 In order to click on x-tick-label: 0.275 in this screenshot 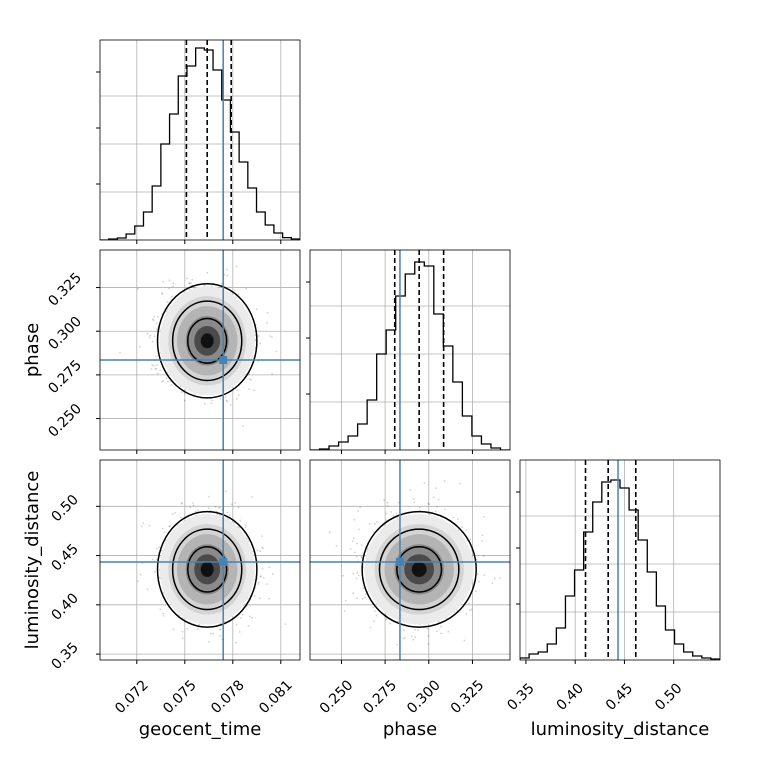, I will do `click(380, 697)`.